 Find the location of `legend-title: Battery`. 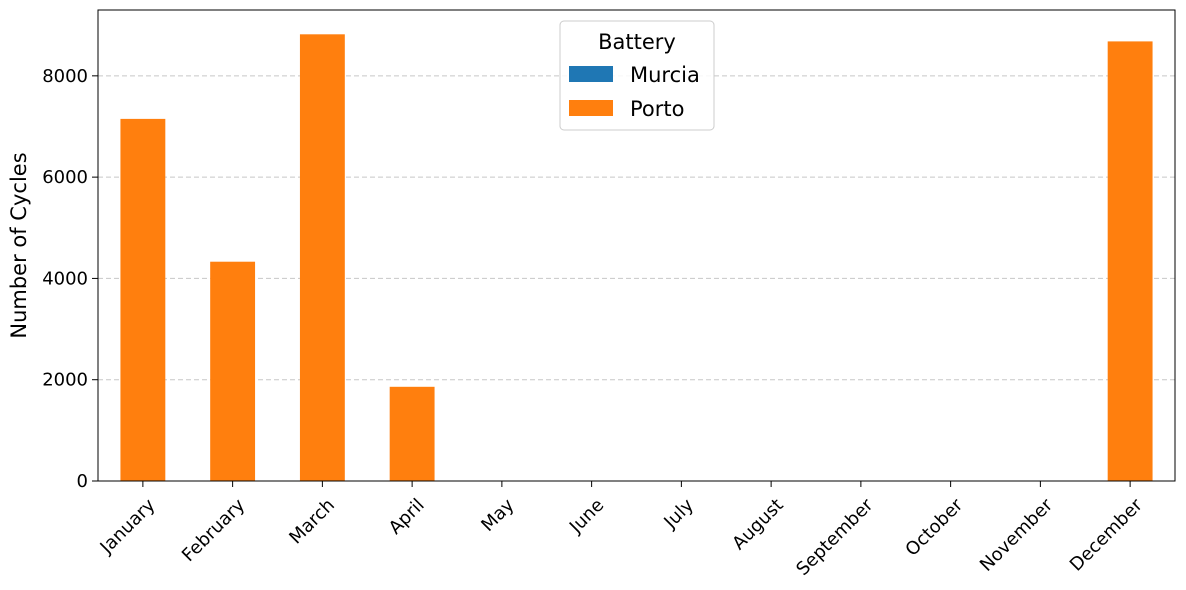

legend-title: Battery is located at coordinates (637, 42).